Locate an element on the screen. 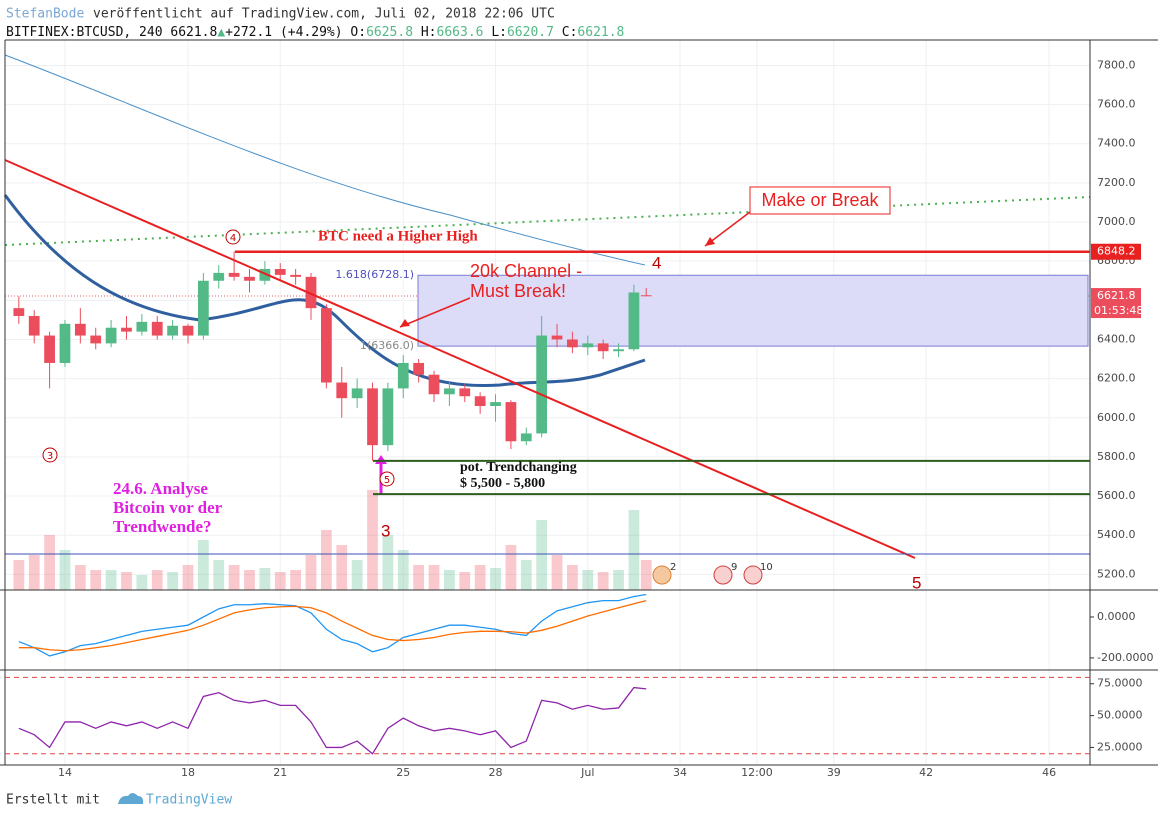 The height and width of the screenshot is (822, 1158). annotation: BTC need a Higher High is located at coordinates (398, 236).